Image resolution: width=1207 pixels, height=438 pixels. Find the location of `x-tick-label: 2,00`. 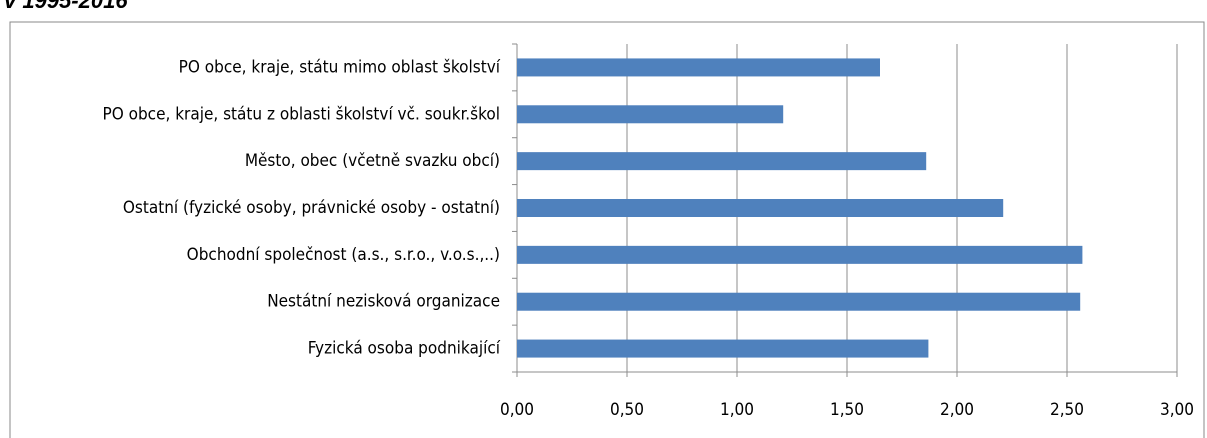

x-tick-label: 2,00 is located at coordinates (957, 410).